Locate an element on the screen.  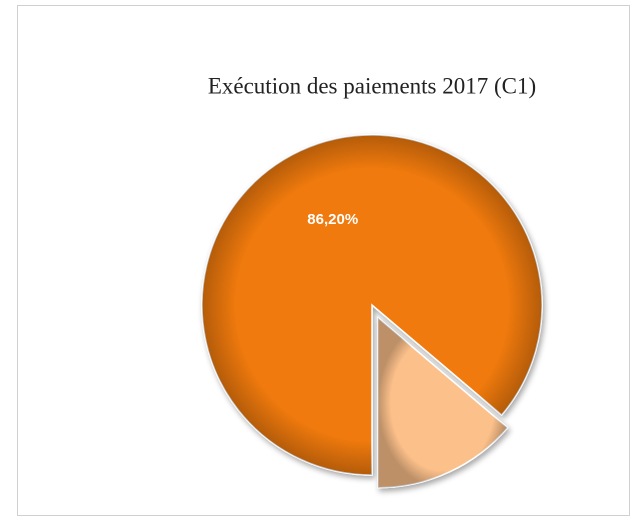
slice-shade is located at coordinates (442, 402).